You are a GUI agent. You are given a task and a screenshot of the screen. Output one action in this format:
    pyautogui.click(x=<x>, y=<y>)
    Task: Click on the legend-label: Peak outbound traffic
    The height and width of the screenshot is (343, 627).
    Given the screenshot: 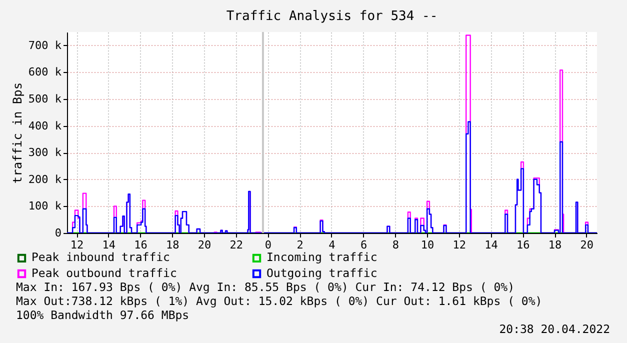 What is the action you would take?
    pyautogui.click(x=104, y=273)
    